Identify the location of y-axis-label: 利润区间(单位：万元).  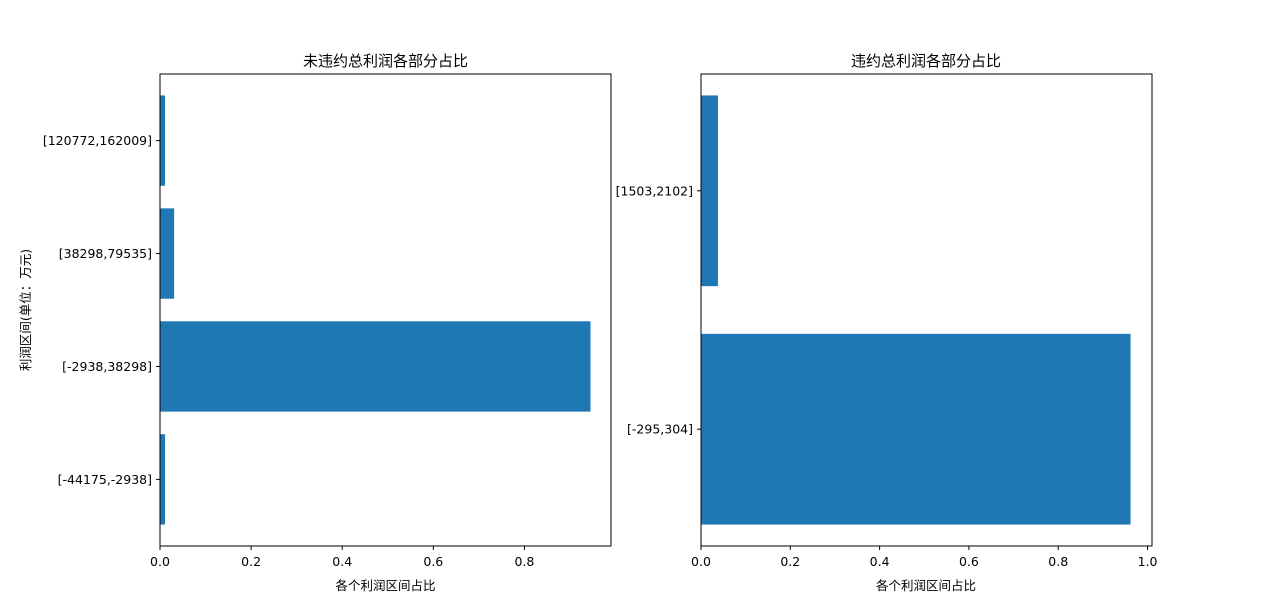
(25, 310).